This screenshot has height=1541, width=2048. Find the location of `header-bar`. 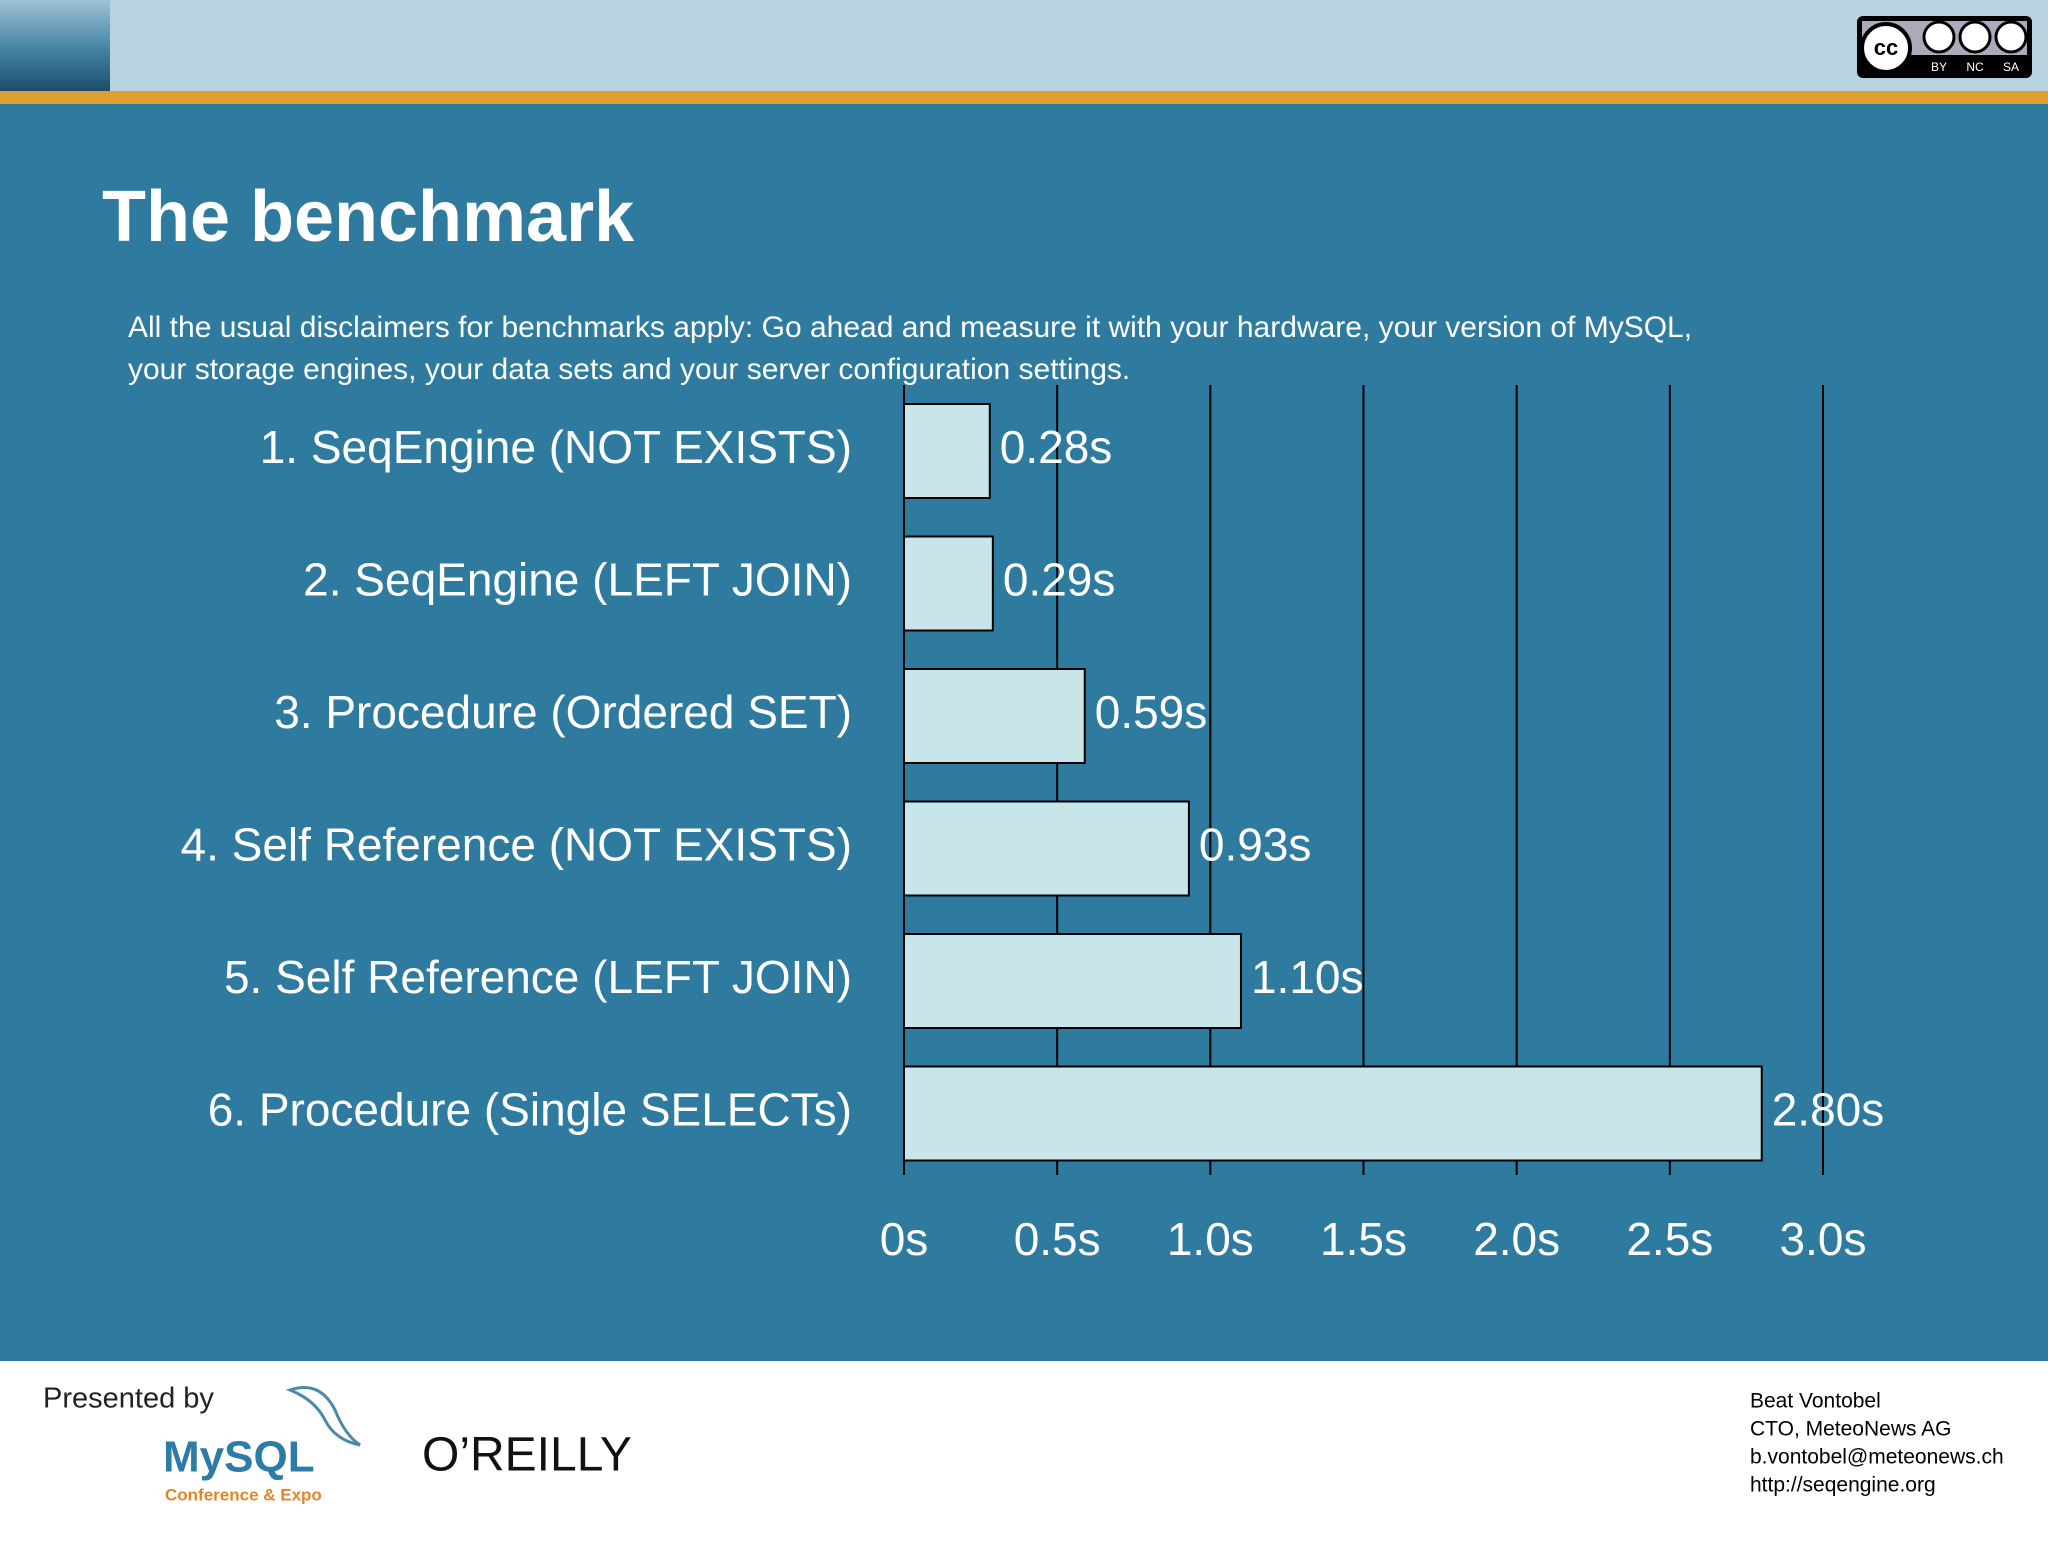

header-bar is located at coordinates (1024, 45).